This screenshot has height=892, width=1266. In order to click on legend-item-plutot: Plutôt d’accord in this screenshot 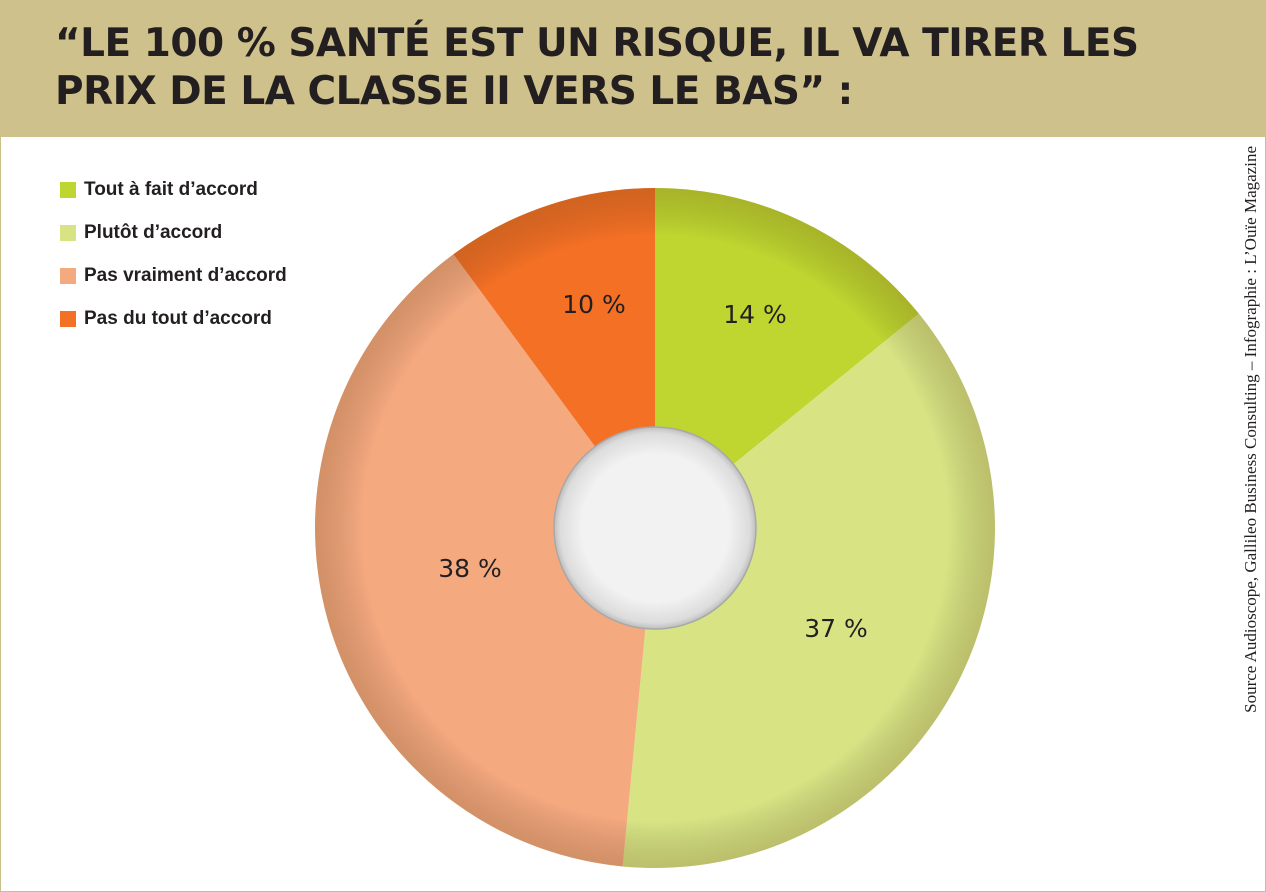, I will do `click(173, 232)`.